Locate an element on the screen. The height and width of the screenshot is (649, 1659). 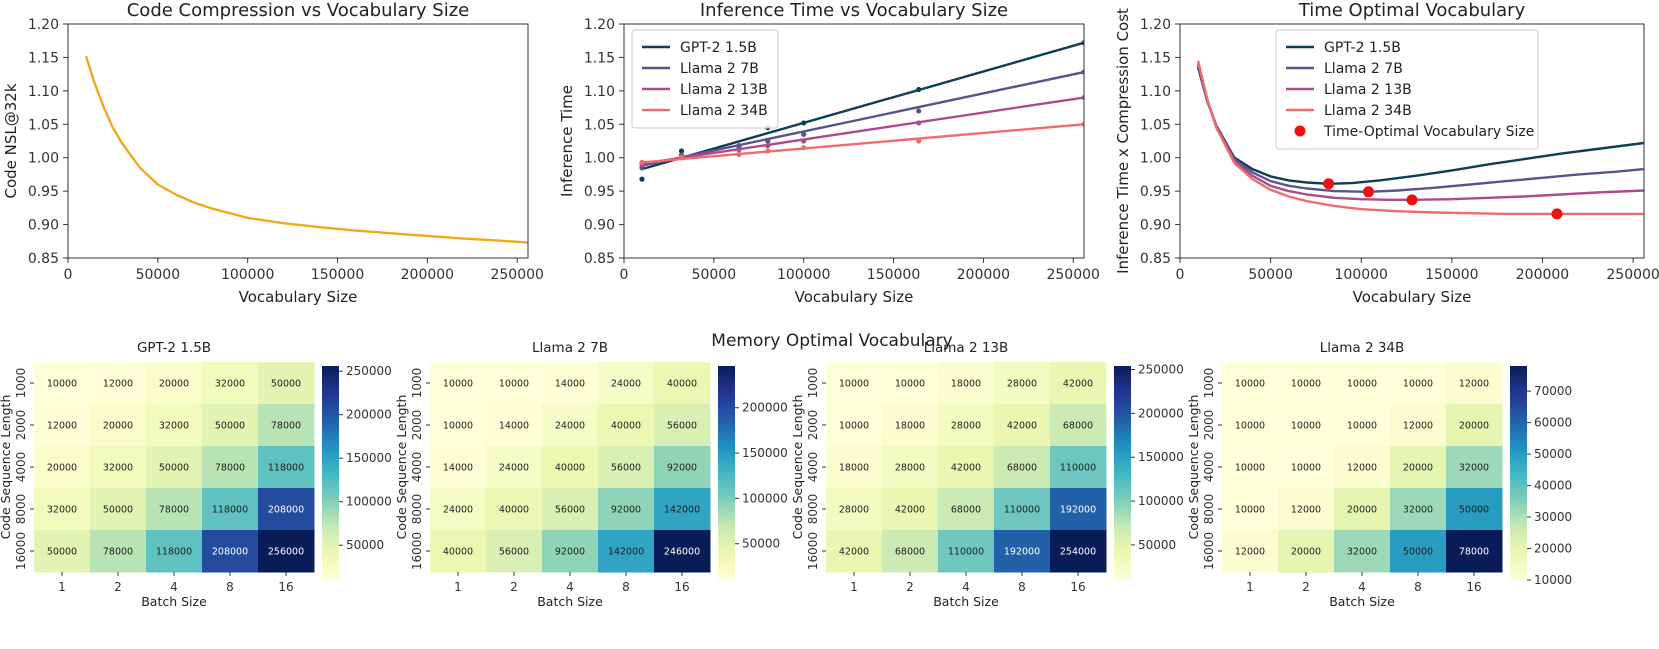
y-axis-label: Code NSL@32k is located at coordinates (11, 140).